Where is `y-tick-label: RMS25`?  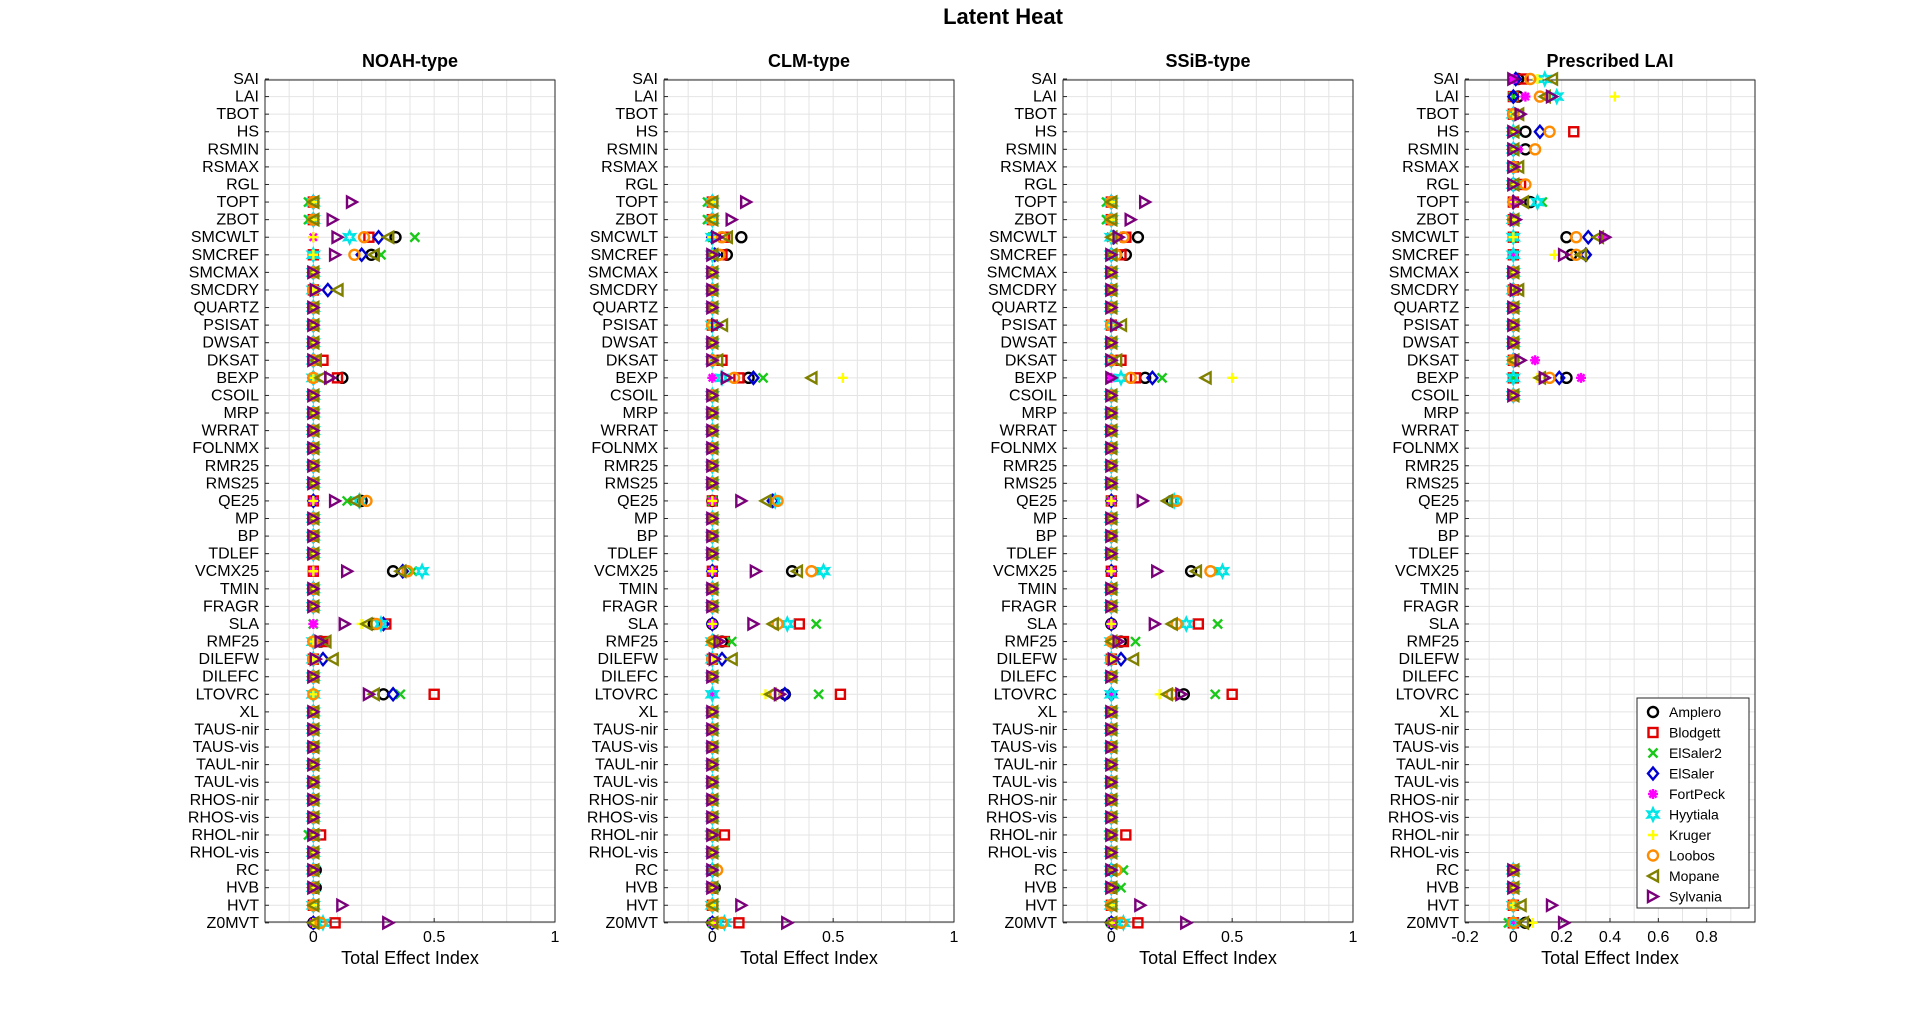
y-tick-label: RMS25 is located at coordinates (631, 483).